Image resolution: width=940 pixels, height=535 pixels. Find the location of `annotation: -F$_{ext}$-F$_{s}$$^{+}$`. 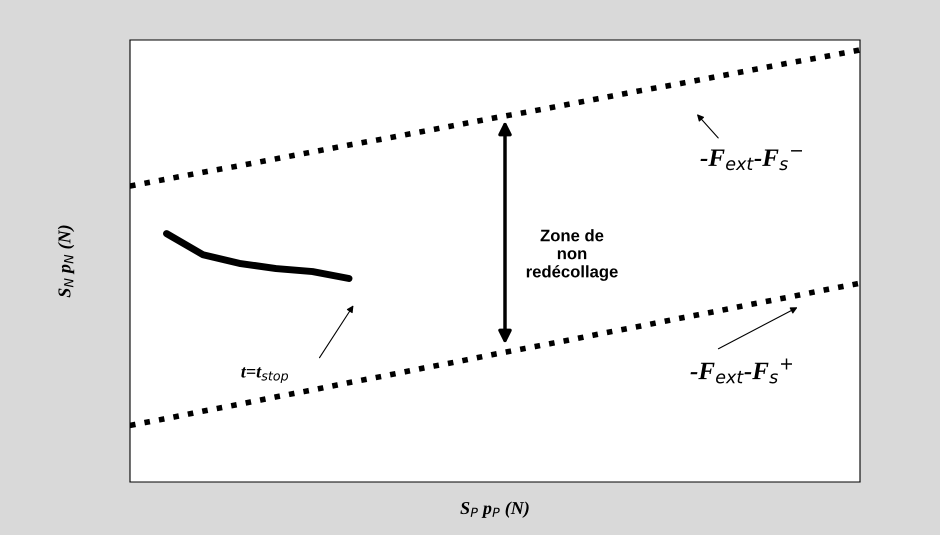

annotation: -F$_{ext}$-F$_{s}$$^{+}$ is located at coordinates (741, 371).